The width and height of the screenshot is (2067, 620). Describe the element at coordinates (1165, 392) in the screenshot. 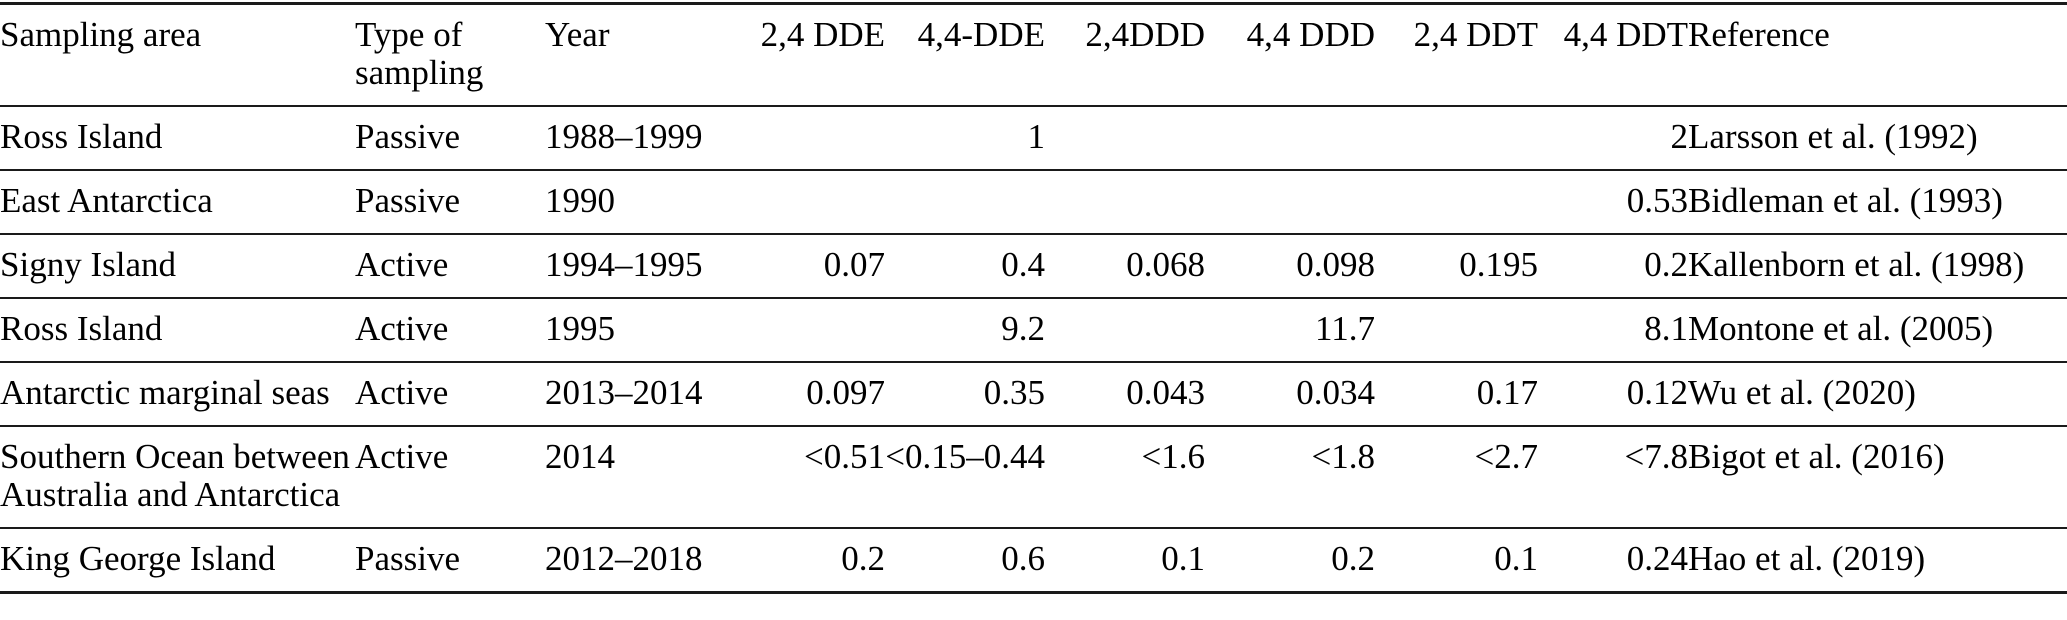

I see `table-cell: 0.043` at that location.